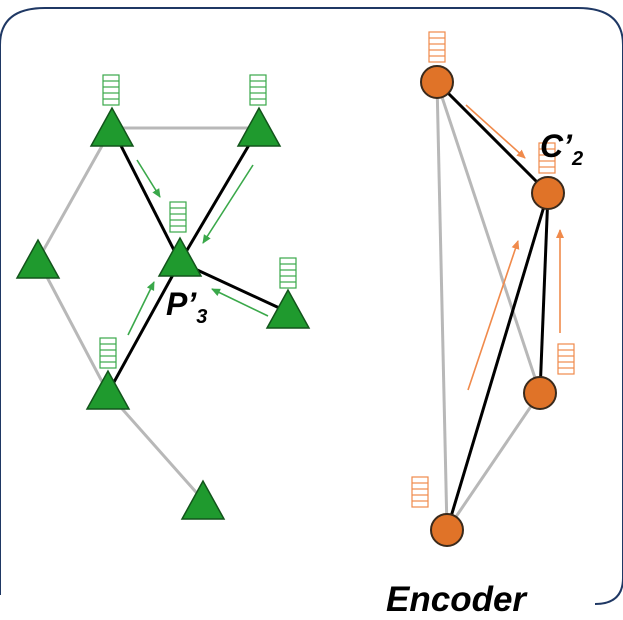  What do you see at coordinates (456, 599) in the screenshot?
I see `encoder-caption: Encoder` at bounding box center [456, 599].